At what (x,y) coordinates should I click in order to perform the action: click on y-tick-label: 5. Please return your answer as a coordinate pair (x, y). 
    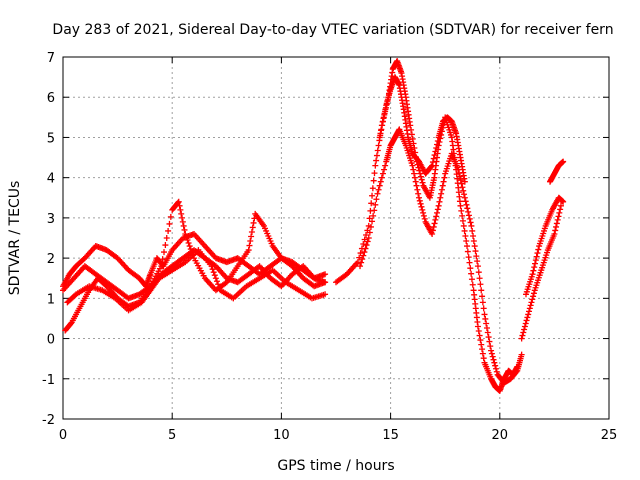
    Looking at the image, I should click on (51, 138).